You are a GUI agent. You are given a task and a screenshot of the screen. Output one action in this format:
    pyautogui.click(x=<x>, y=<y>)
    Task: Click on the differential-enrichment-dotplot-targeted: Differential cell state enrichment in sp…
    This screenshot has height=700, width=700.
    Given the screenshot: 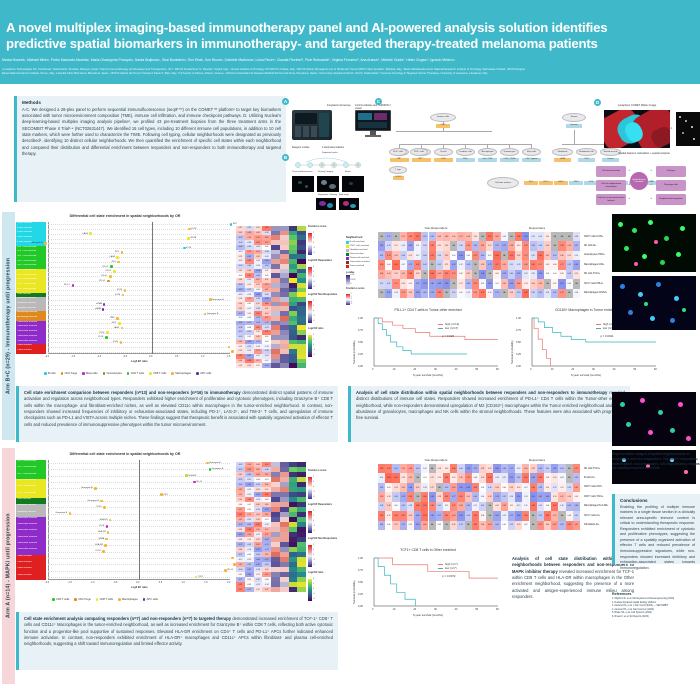 What is the action you would take?
    pyautogui.click(x=126, y=523)
    